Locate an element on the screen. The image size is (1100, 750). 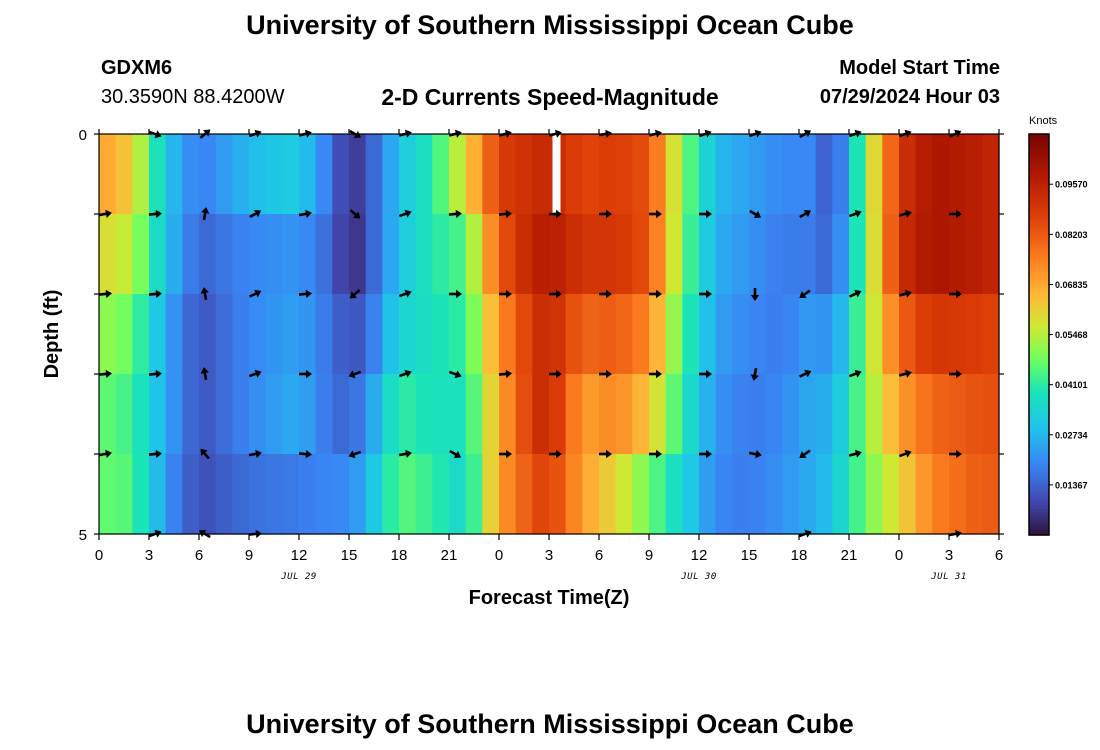
model-start-value: 07/29/2024 Hour 03 is located at coordinates (909, 97).